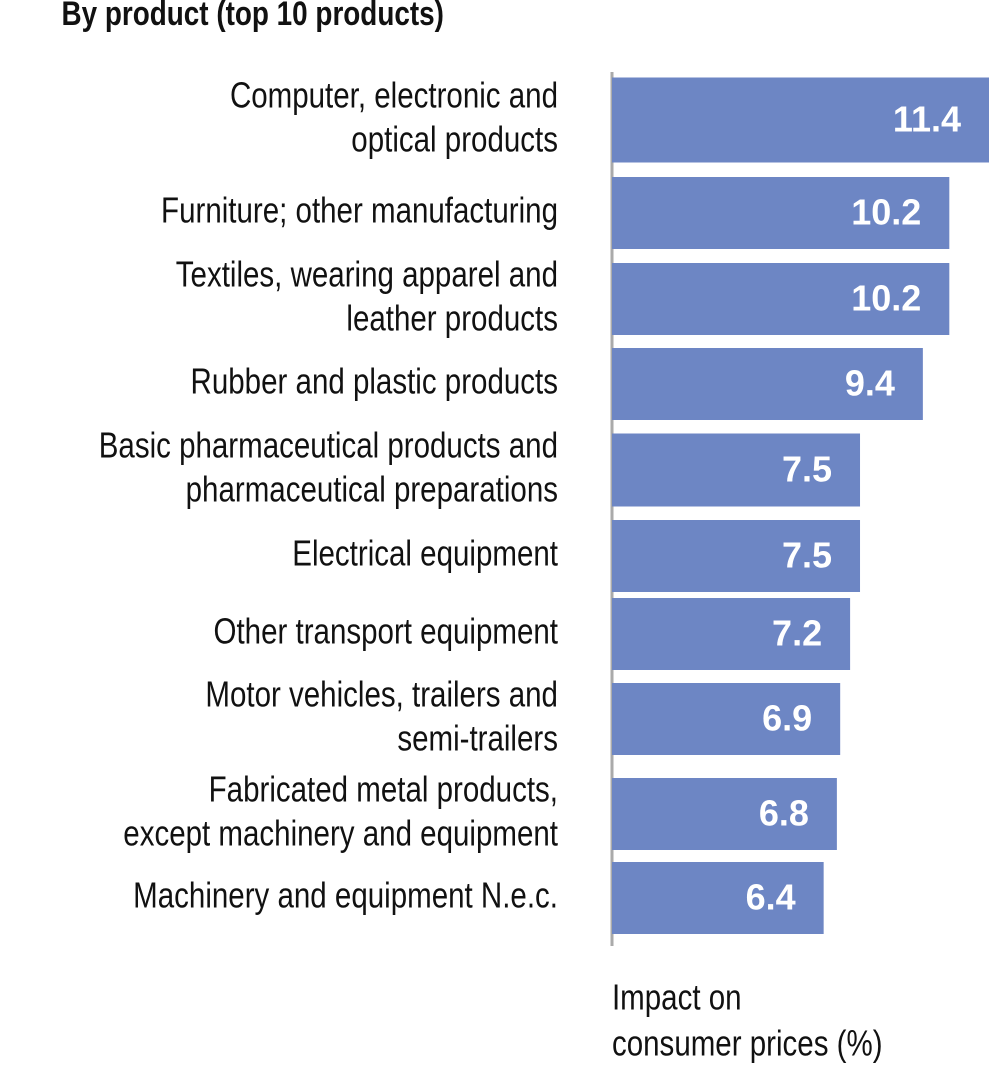 This screenshot has width=989, height=1066. What do you see at coordinates (381, 694) in the screenshot?
I see `category-label: Motor vehicles, trailers and` at bounding box center [381, 694].